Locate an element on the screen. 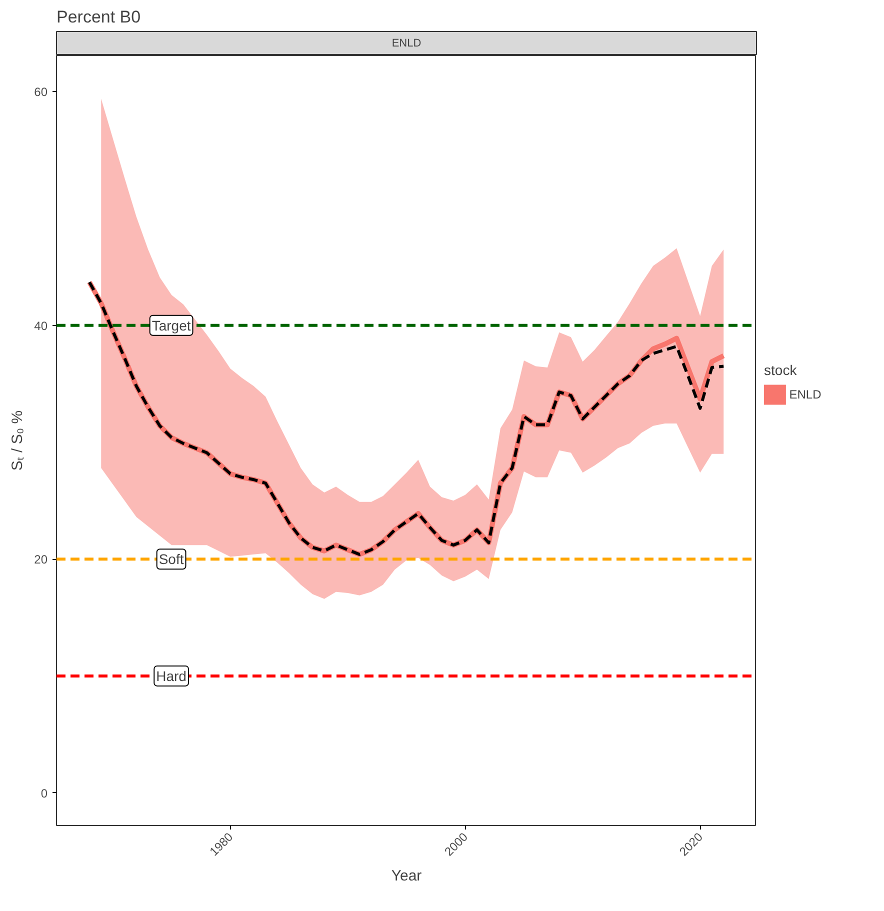 This screenshot has width=884, height=911. y-tick-label: 40 is located at coordinates (41, 325).